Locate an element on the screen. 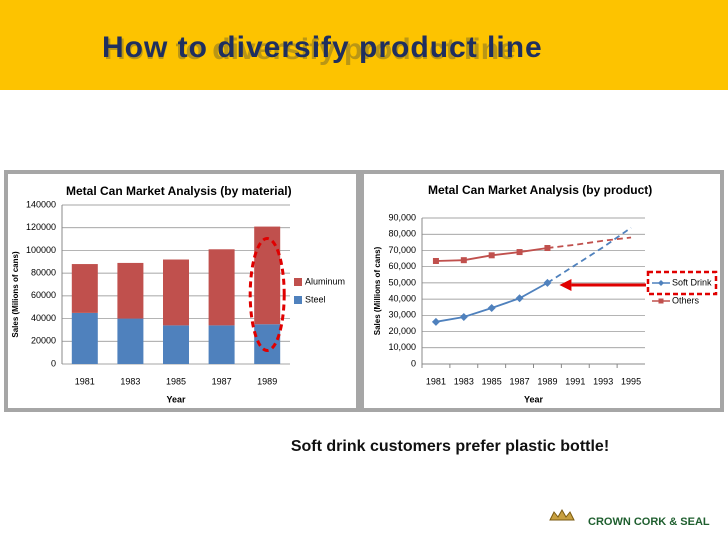 The width and height of the screenshot is (728, 546). title-shadow: How to diversify product line is located at coordinates (310, 49).